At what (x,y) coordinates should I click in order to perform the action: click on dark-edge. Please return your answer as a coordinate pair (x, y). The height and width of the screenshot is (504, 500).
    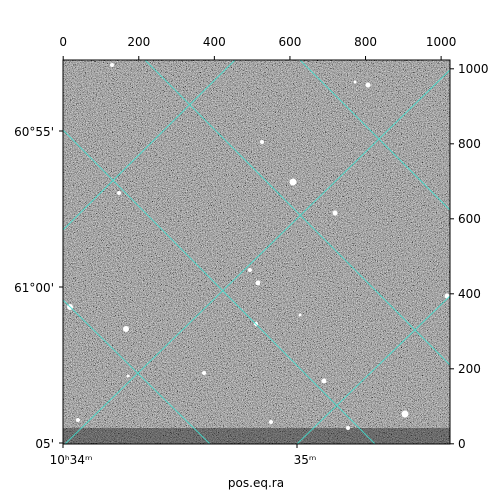
    Looking at the image, I should click on (256, 436).